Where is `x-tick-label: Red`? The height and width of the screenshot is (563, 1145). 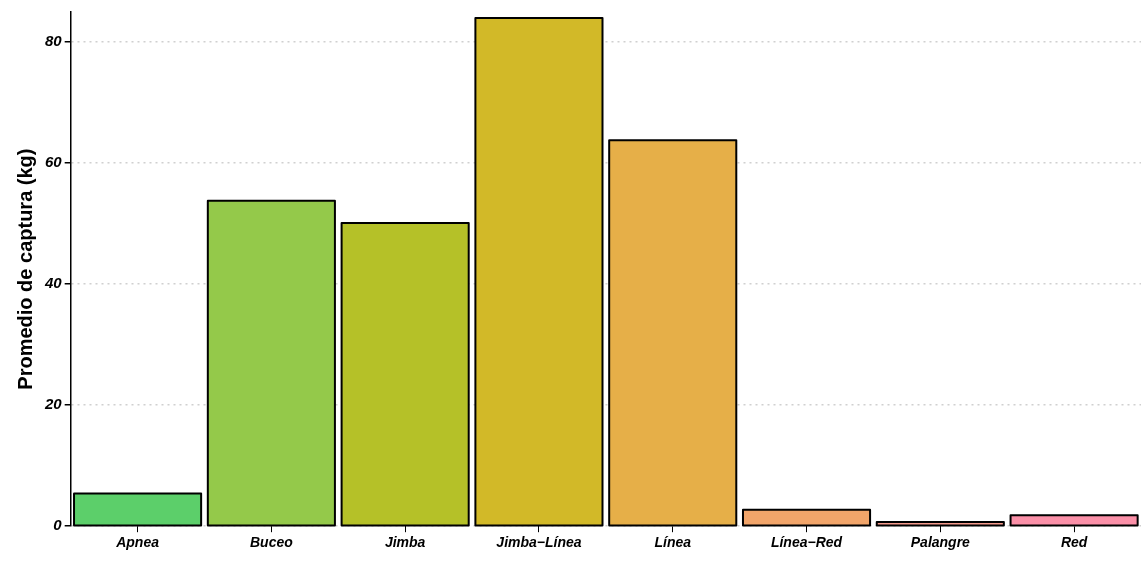
x-tick-label: Red is located at coordinates (1074, 542).